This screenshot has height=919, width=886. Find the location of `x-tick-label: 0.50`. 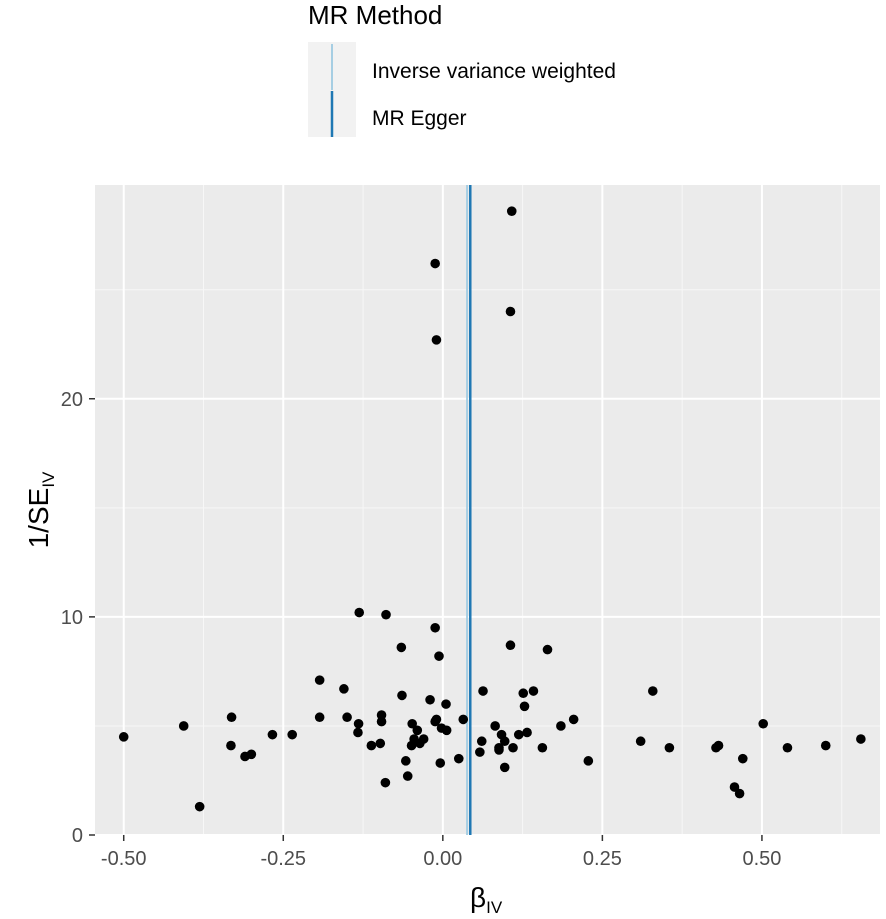

x-tick-label: 0.50 is located at coordinates (761, 859).